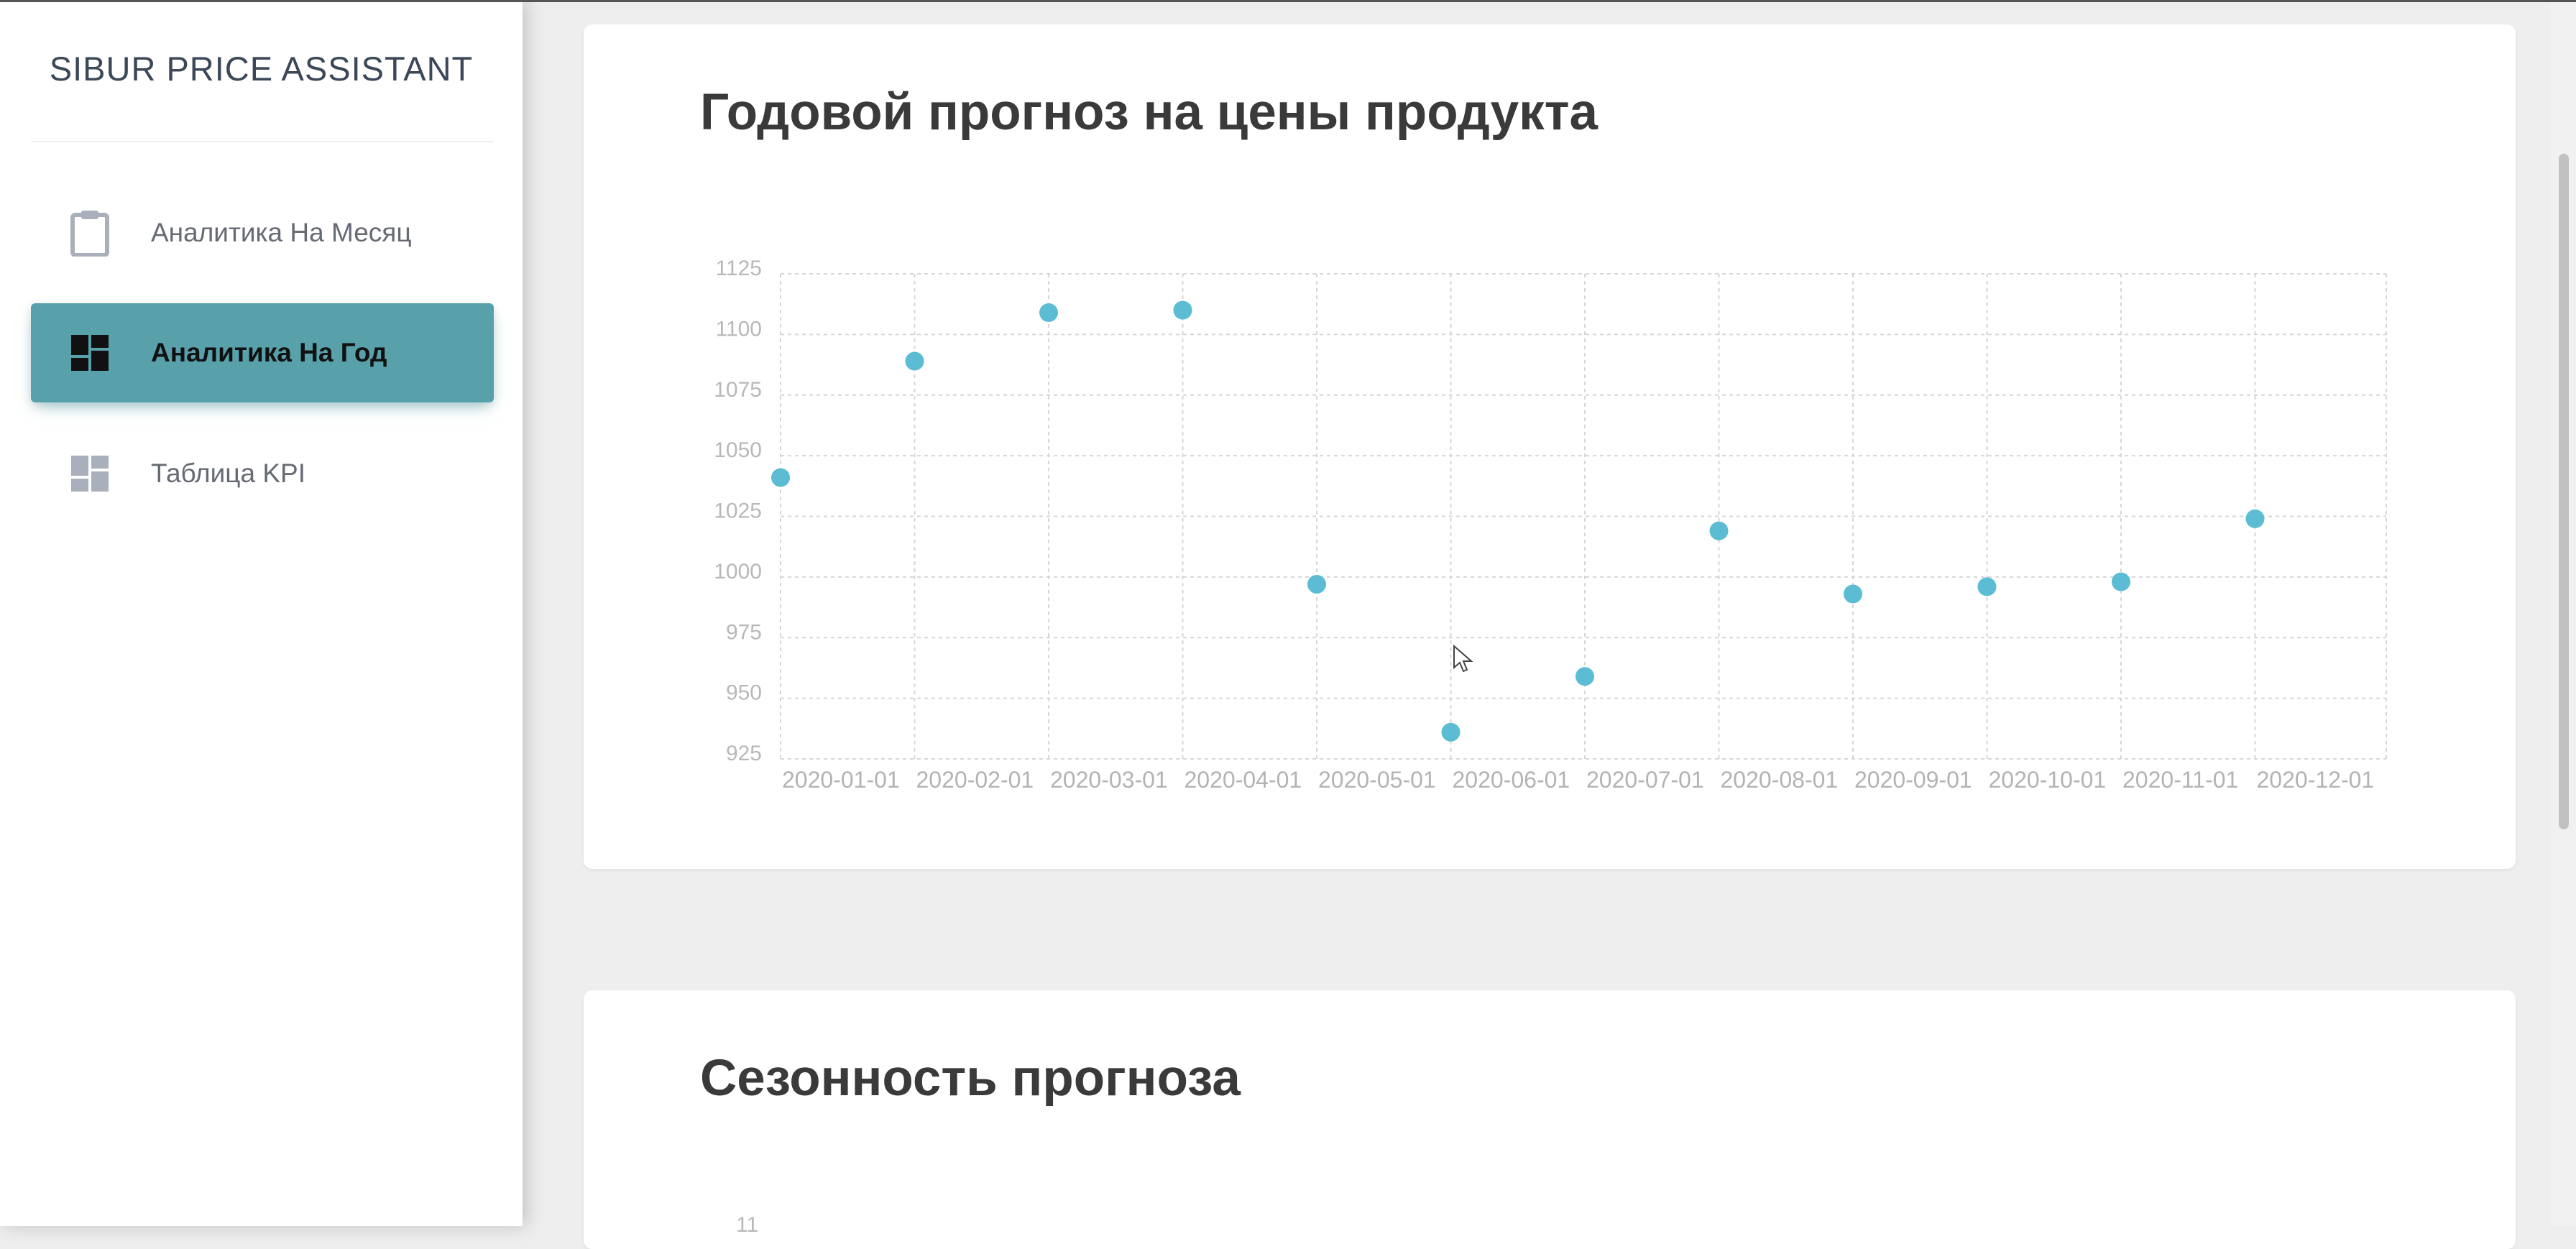 The width and height of the screenshot is (2576, 1249). What do you see at coordinates (1511, 780) in the screenshot?
I see `x-tick-label: 2020-06-01` at bounding box center [1511, 780].